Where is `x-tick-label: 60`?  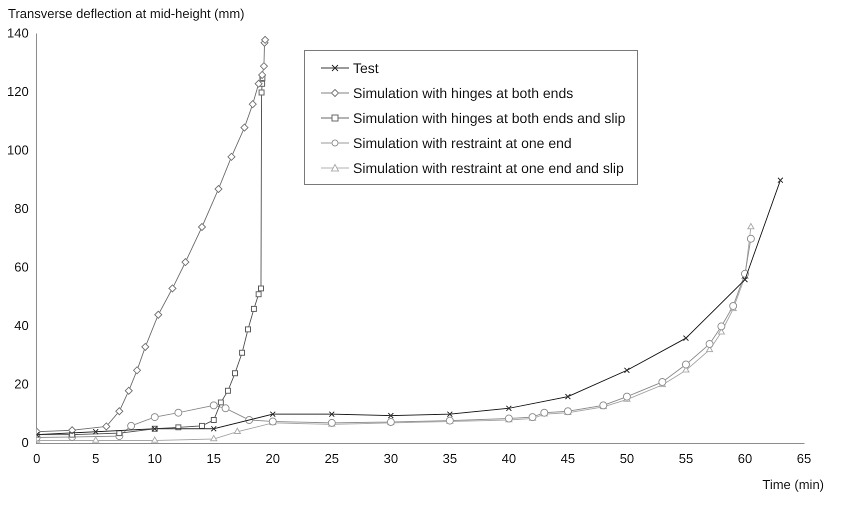
x-tick-label: 60 is located at coordinates (745, 458).